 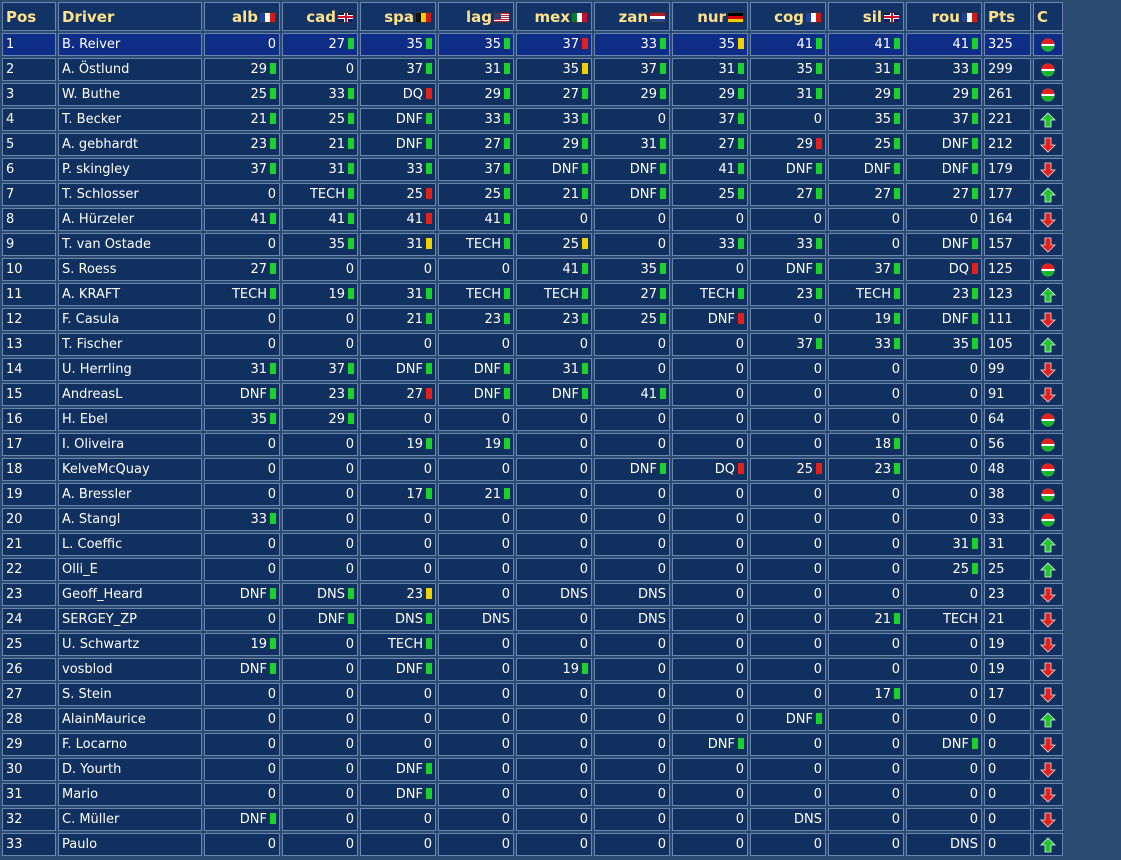 What do you see at coordinates (532, 119) in the screenshot?
I see `standings-row: 4 T. Becker 21 25 DNF 33 33 0 37 0 35 37 221` at bounding box center [532, 119].